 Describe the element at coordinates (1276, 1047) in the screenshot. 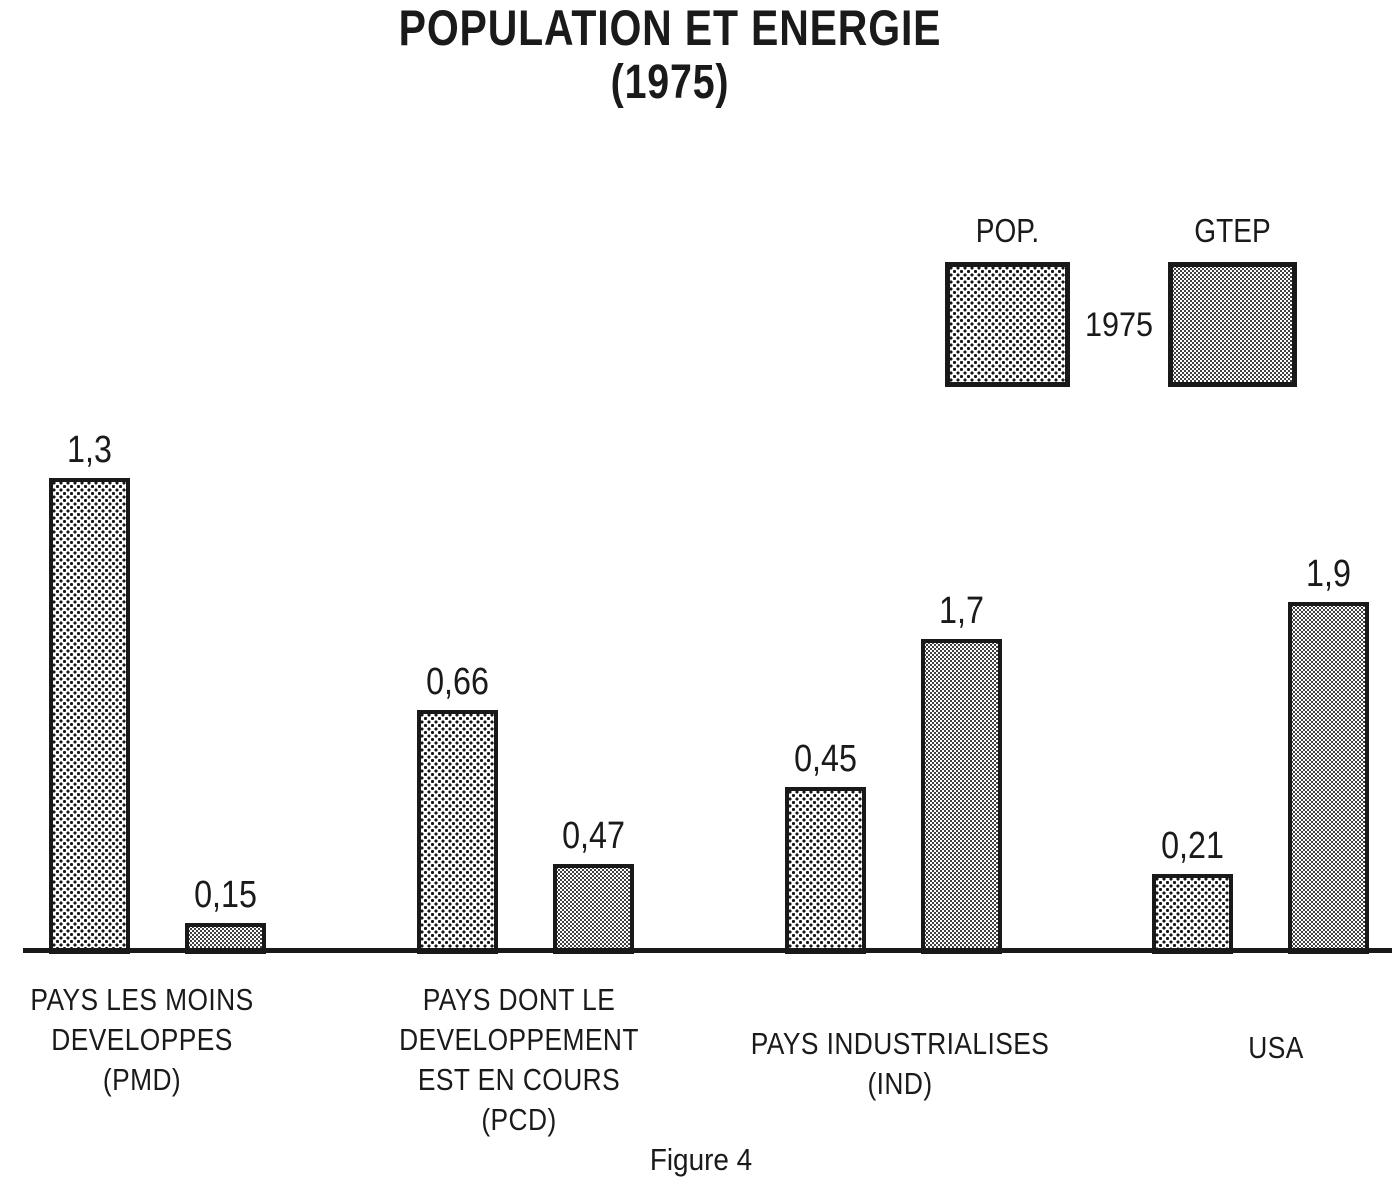

I see `category-label-line: USA` at that location.